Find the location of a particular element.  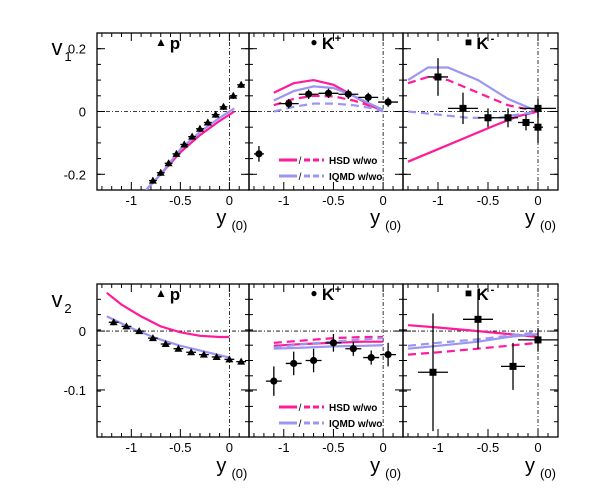

y-axis-label-sub-bottom: 2 is located at coordinates (67, 308).